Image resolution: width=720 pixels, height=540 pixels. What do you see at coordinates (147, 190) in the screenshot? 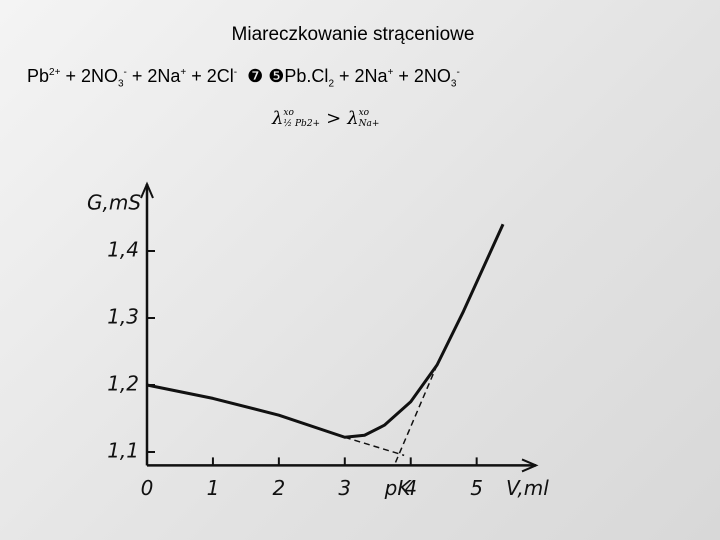
I see `y-arrow` at bounding box center [147, 190].